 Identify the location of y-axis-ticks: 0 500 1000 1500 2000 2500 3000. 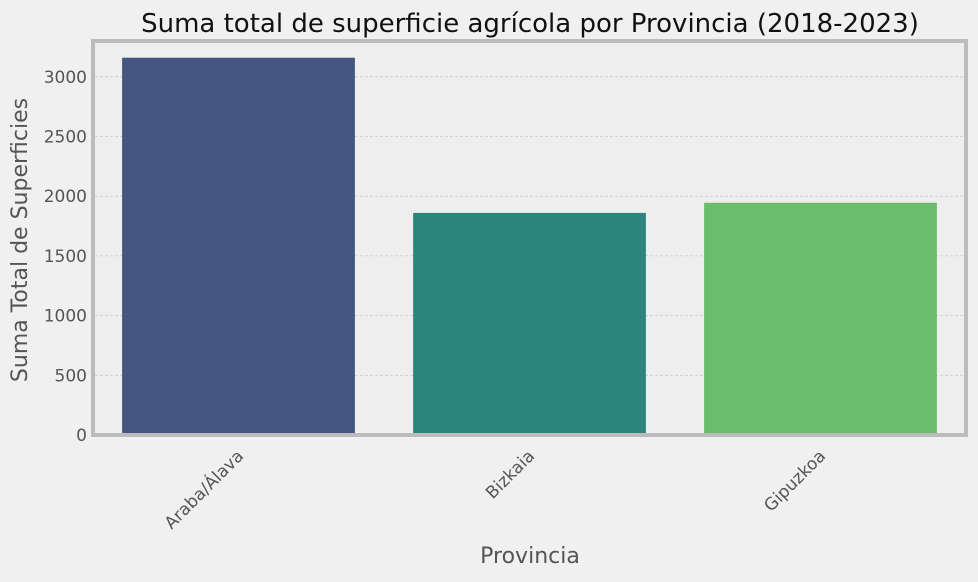
(65, 257).